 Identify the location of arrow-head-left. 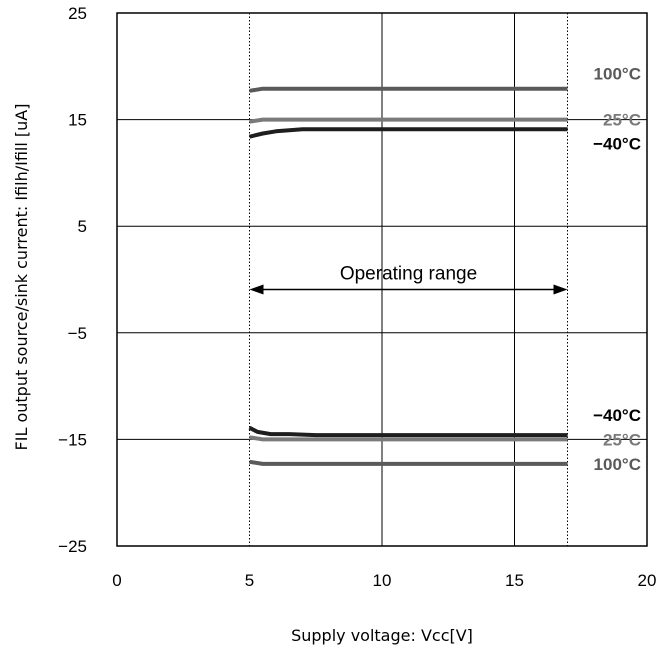
(256, 289).